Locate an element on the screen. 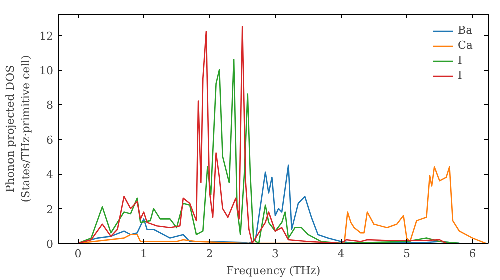 This screenshot has width=500, height=280. y-tick-label: 8 is located at coordinates (50, 105).